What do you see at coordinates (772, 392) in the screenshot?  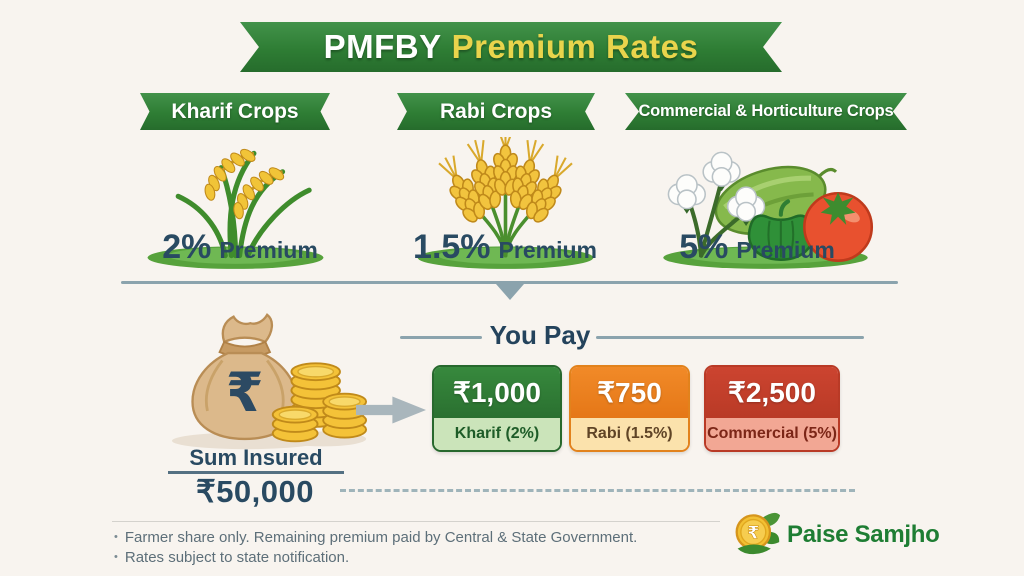 I see `card-commercial-amount: ₹2,500` at bounding box center [772, 392].